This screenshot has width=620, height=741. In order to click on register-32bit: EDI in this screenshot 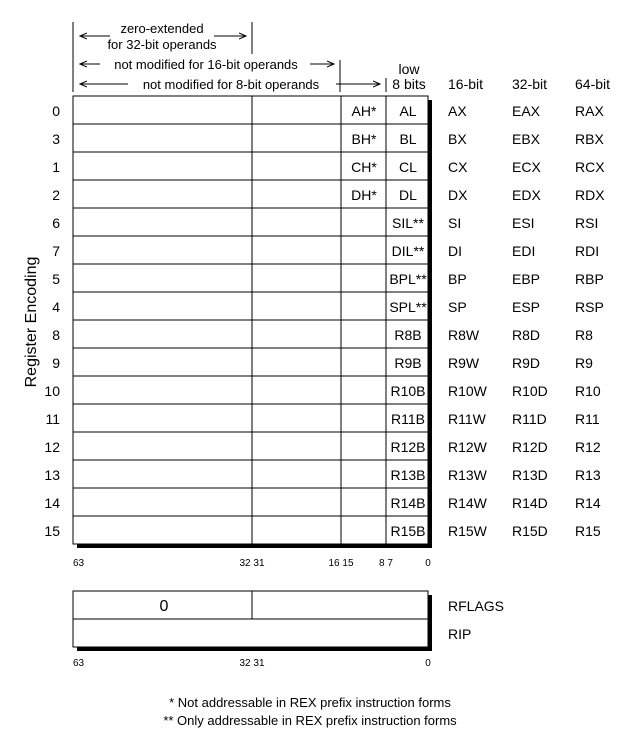, I will do `click(523, 251)`.